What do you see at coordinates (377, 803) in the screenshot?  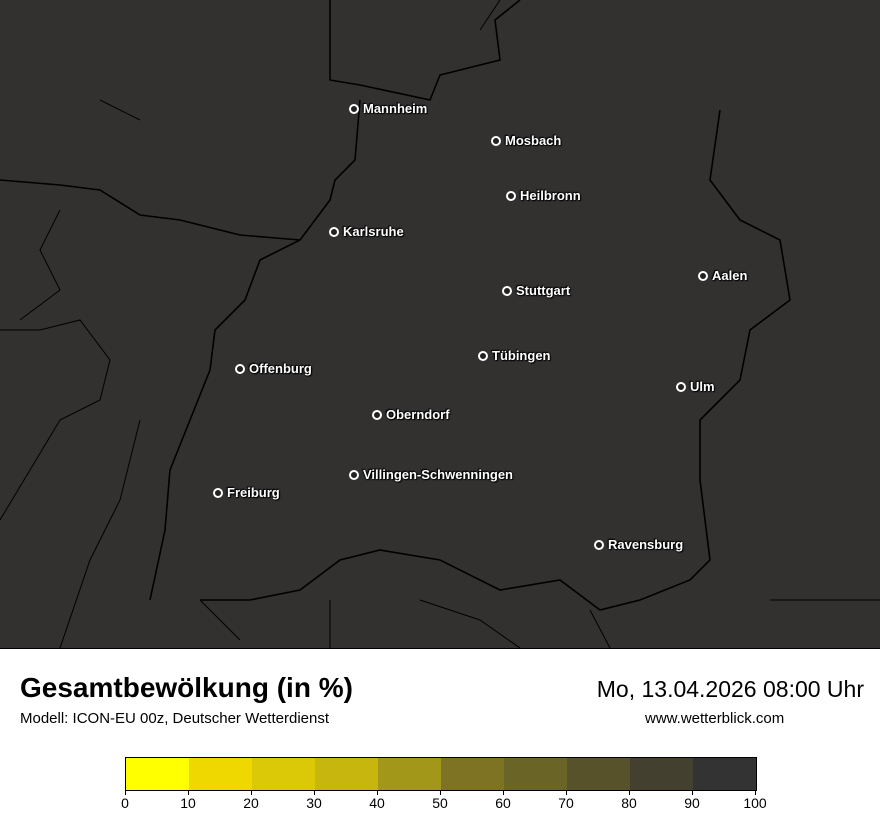 I see `colorbar-tick-label: 40` at bounding box center [377, 803].